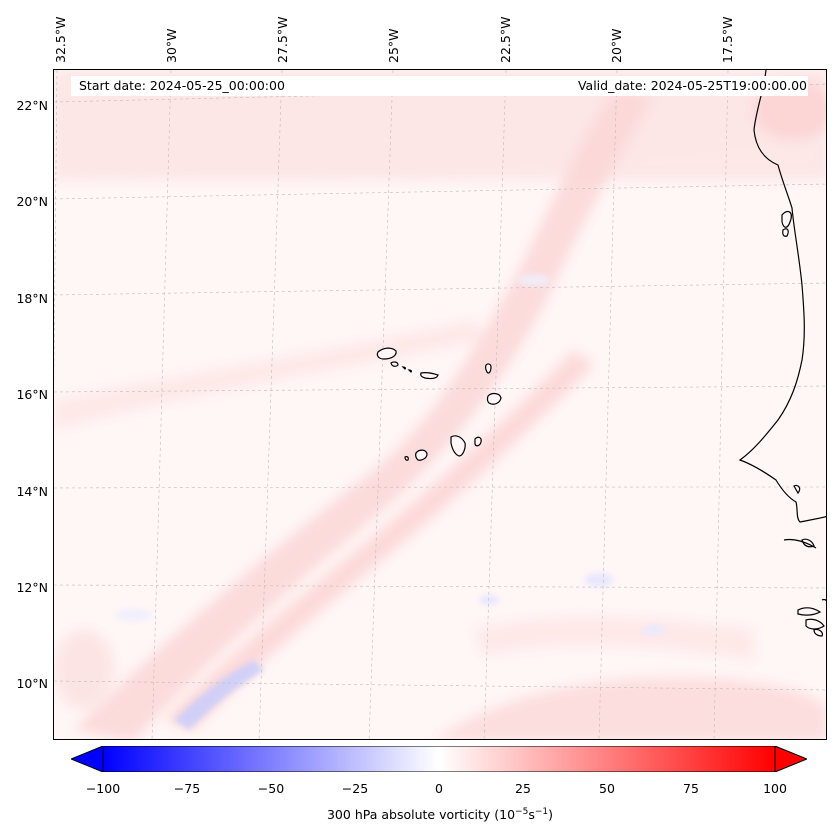 This screenshot has height=839, width=837. What do you see at coordinates (355, 788) in the screenshot?
I see `colorbar-tick-neg25: −25` at bounding box center [355, 788].